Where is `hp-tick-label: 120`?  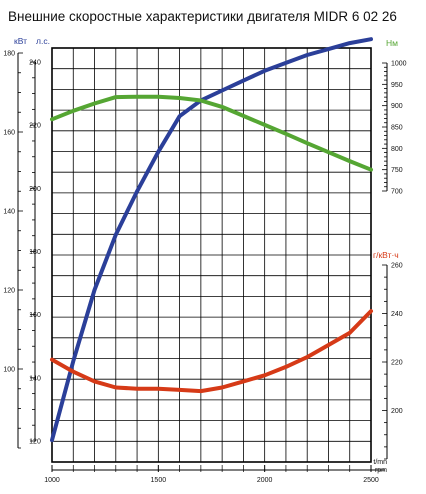
hp-tick-label: 120 is located at coordinates (35, 442).